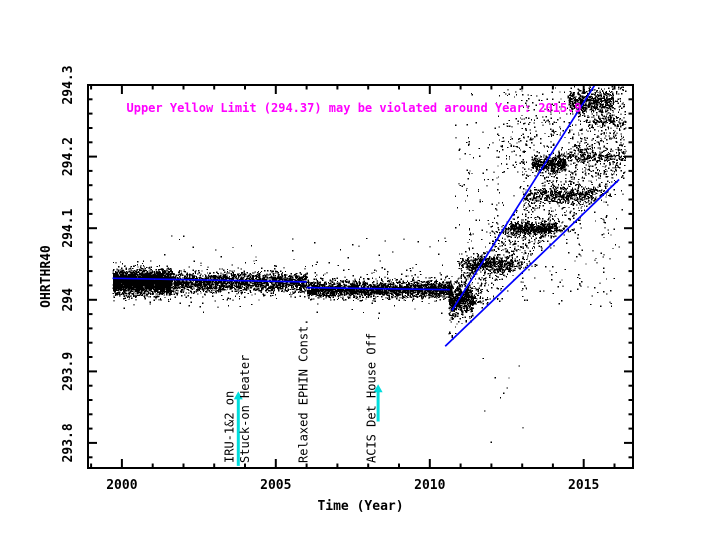 This screenshot has width=704, height=544. What do you see at coordinates (583, 485) in the screenshot?
I see `x-tick-label: 2015` at bounding box center [583, 485].